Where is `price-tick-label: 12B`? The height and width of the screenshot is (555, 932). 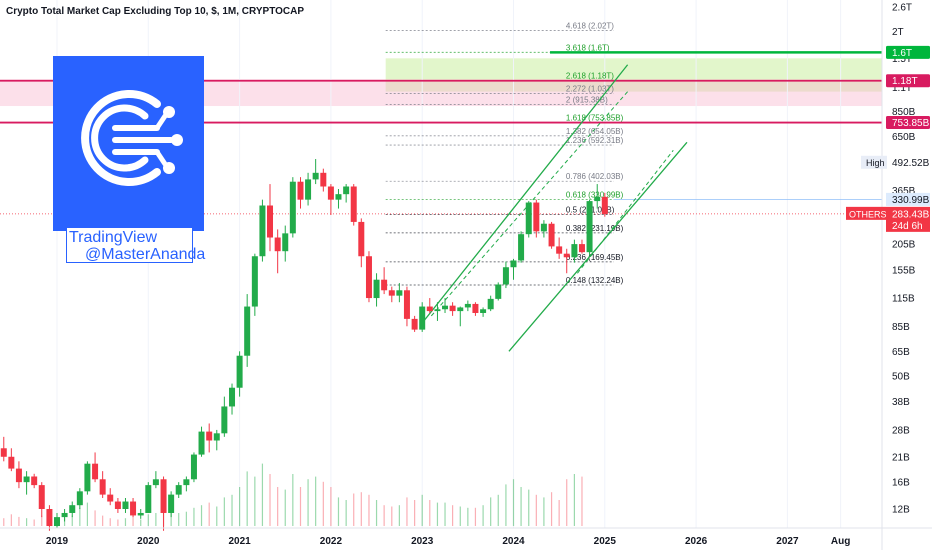 price-tick-label: 12B is located at coordinates (901, 510).